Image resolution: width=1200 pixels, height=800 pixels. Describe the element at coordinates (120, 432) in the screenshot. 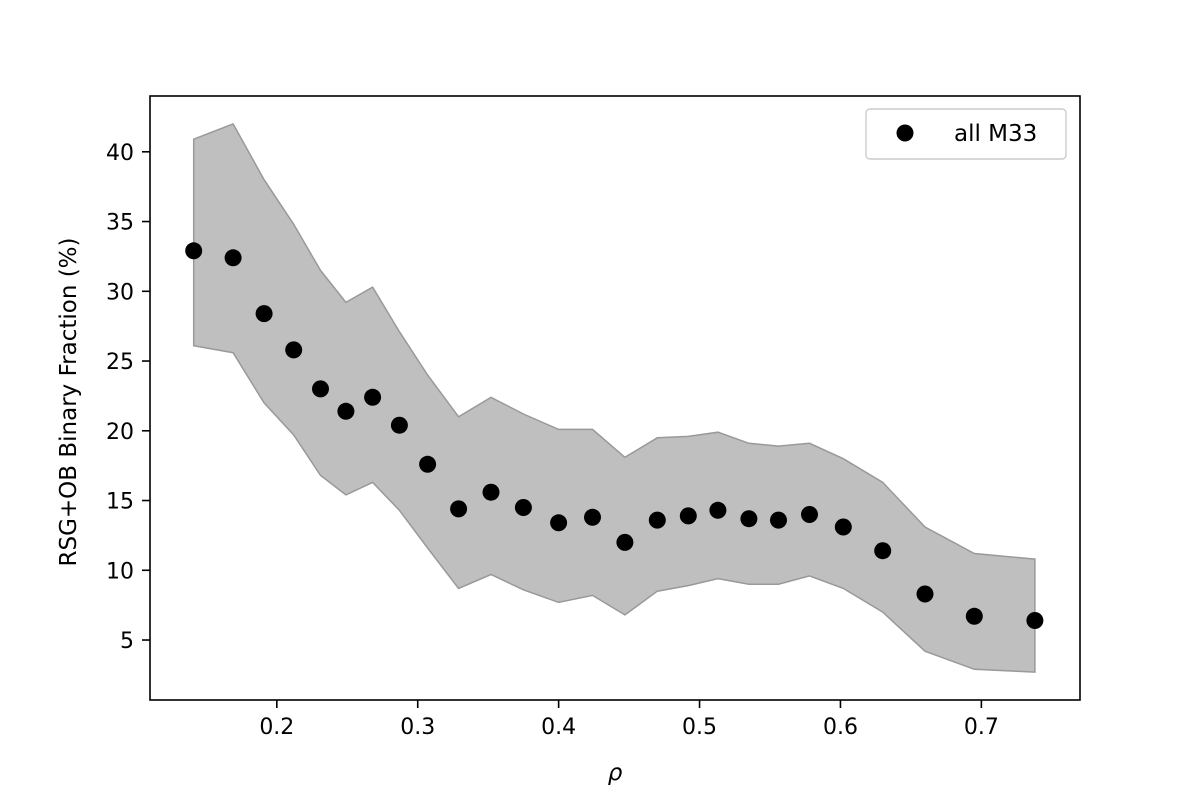

I see `y-tick-label: 20` at that location.